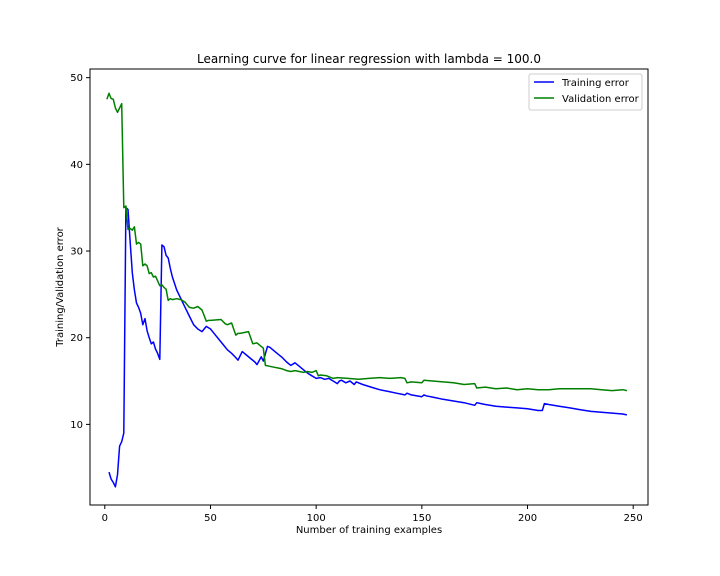 Image resolution: width=720 pixels, height=576 pixels. Describe the element at coordinates (372, 514) in the screenshot. I see `x-axis: 0 50 100 150 200 250` at that location.